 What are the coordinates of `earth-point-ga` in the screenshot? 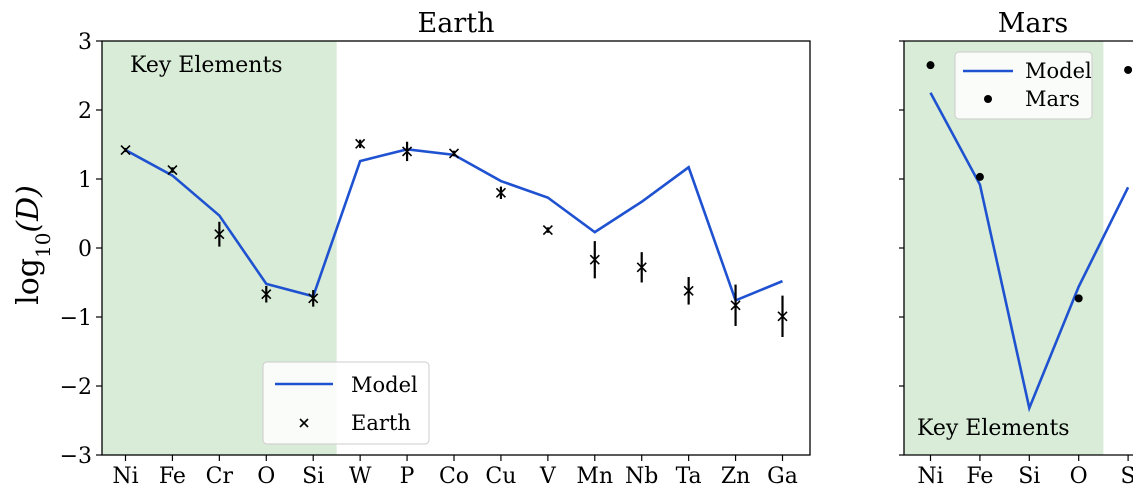 It's located at (782, 316).